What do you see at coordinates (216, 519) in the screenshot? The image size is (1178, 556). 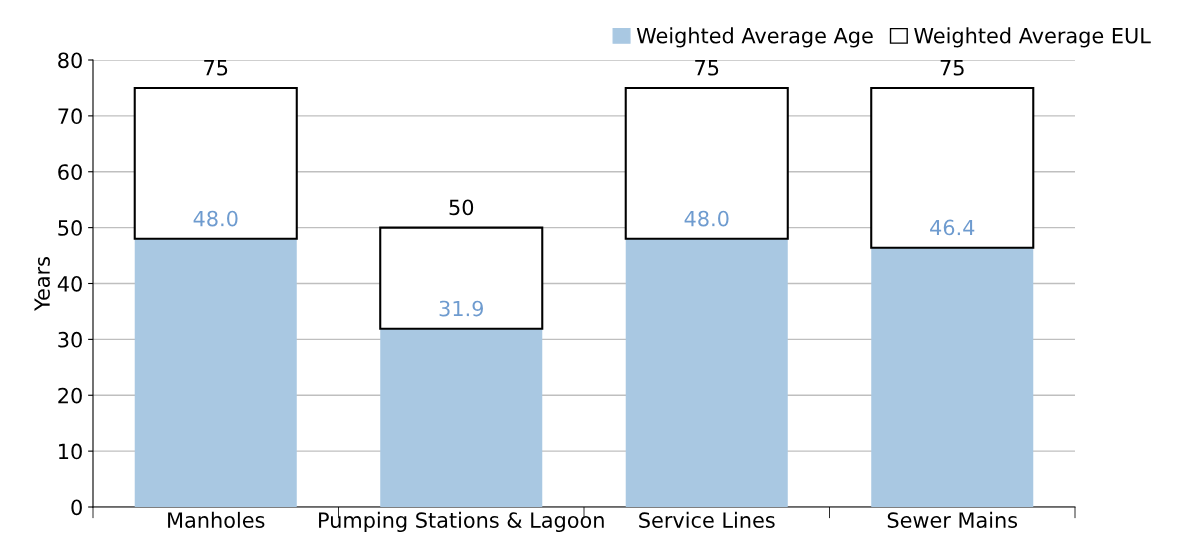 I see `x-tick-label: Manholes` at bounding box center [216, 519].